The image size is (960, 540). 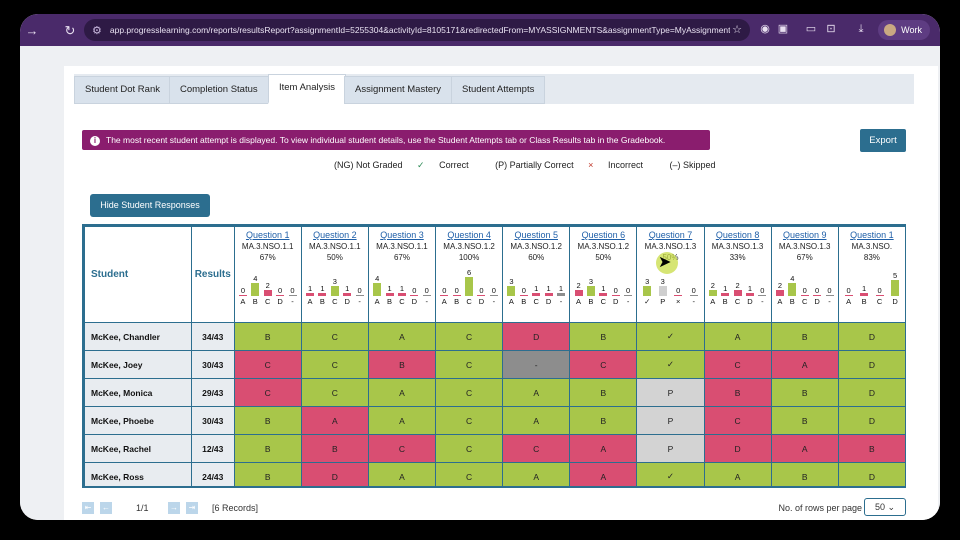 I want to click on site-settings-icon: ⚙, so click(x=97, y=30).